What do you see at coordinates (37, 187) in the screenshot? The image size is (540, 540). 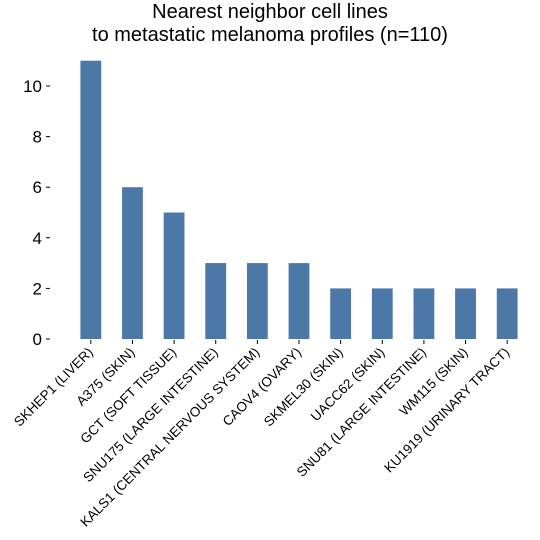 I see `y-tick-label: 6` at bounding box center [37, 187].